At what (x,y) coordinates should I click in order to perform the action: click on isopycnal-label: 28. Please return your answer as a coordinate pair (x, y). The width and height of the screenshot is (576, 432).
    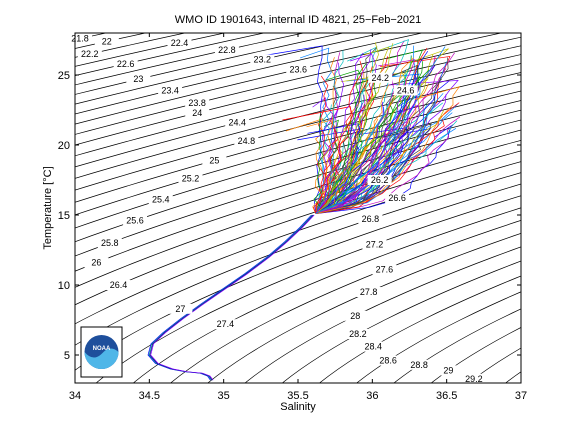
    Looking at the image, I should click on (355, 316).